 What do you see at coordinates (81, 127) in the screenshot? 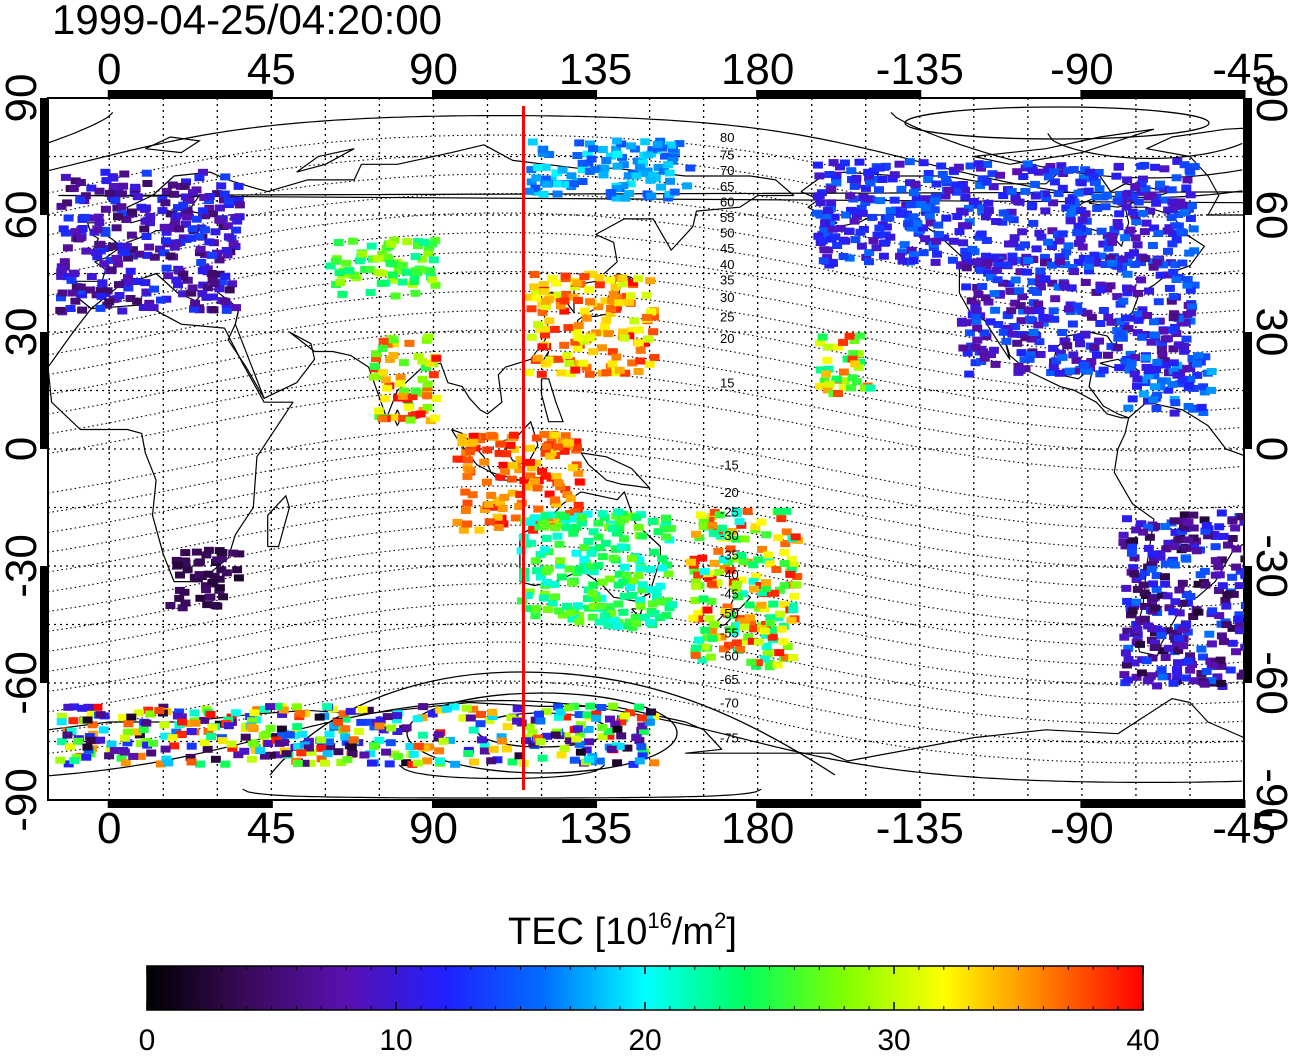
I see `mlat-contour` at bounding box center [81, 127].